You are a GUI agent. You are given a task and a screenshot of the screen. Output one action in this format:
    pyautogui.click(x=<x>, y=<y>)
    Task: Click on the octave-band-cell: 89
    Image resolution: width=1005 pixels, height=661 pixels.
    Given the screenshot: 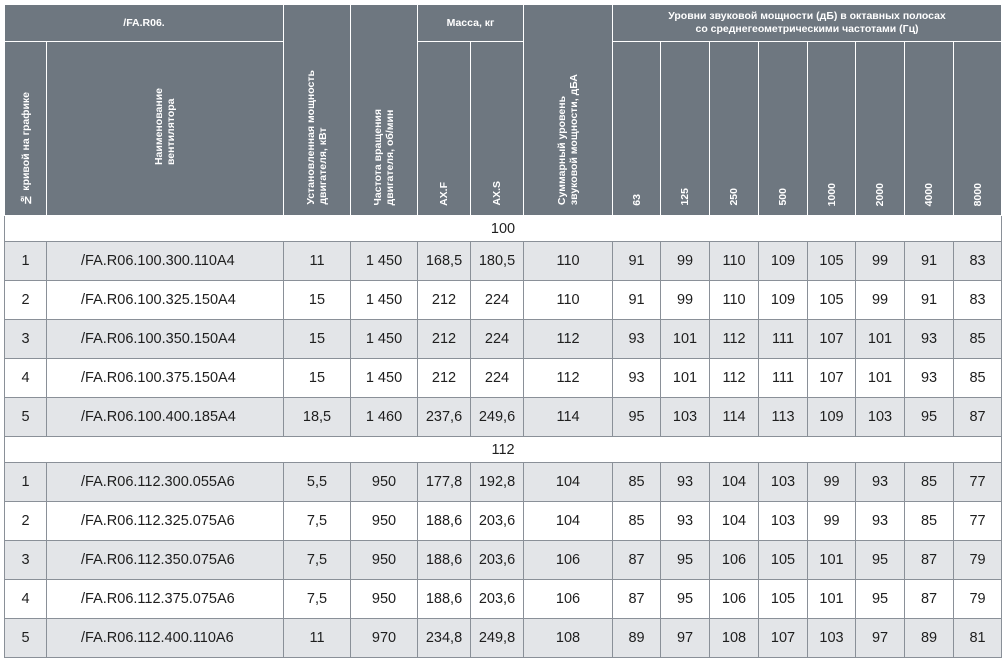 What is the action you would take?
    pyautogui.click(x=637, y=638)
    